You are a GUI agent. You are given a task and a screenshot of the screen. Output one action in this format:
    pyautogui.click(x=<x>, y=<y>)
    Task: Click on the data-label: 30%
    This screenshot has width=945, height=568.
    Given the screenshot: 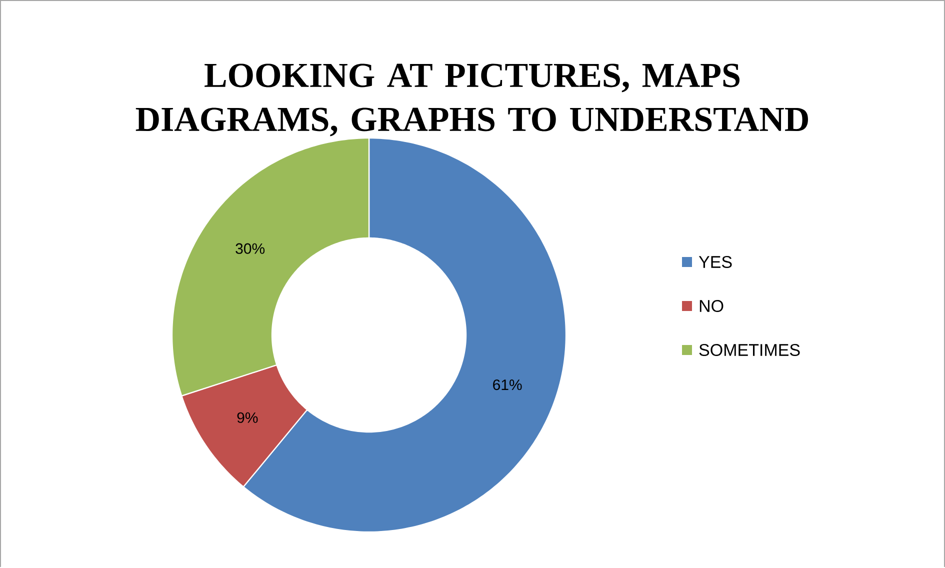 What is the action you would take?
    pyautogui.click(x=250, y=249)
    